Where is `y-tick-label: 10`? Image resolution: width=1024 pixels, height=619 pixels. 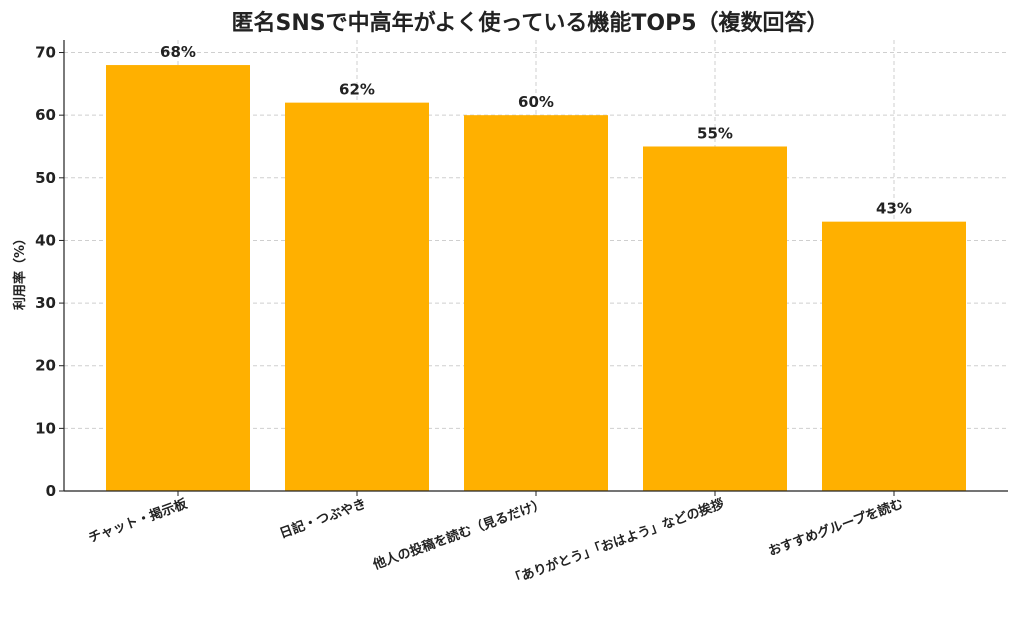 y-tick-label: 10 is located at coordinates (45, 428).